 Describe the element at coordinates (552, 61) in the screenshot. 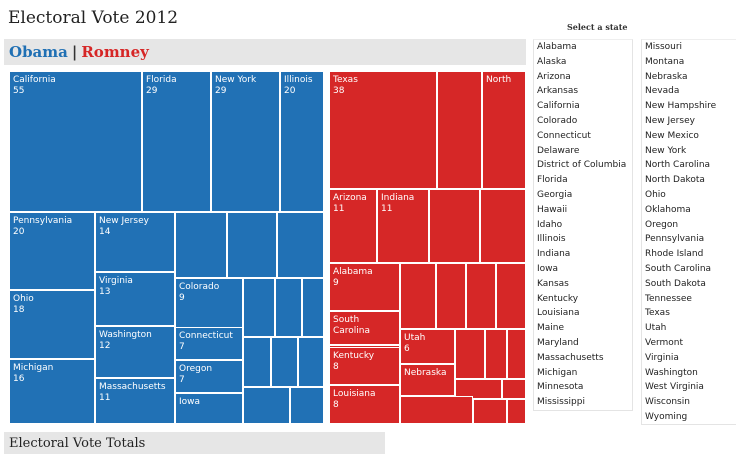

I see `state-option-alaska: Alaska` at that location.